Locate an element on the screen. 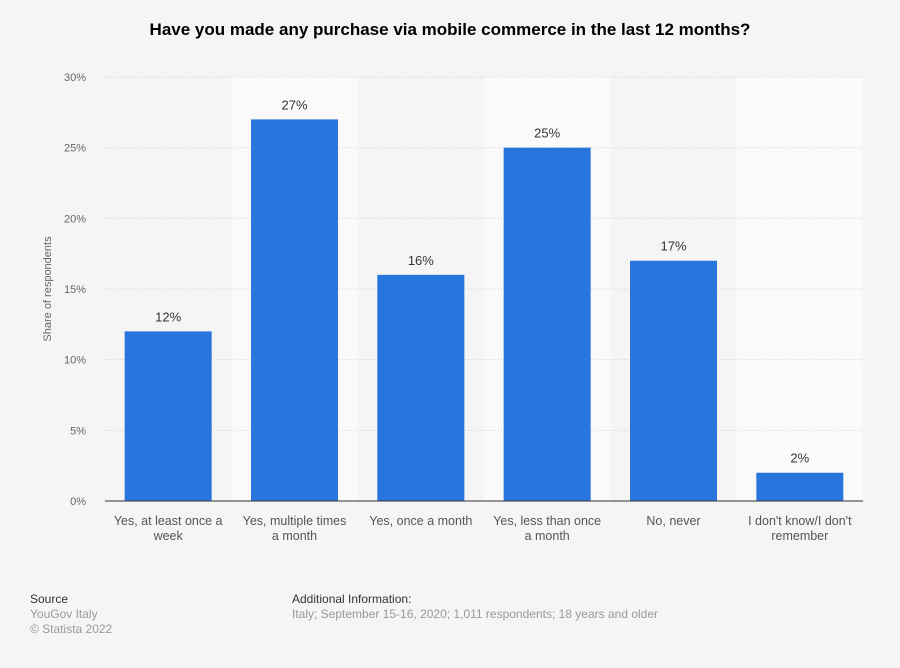 Image resolution: width=900 pixels, height=668 pixels. source-name: YouGov Italy is located at coordinates (64, 614).